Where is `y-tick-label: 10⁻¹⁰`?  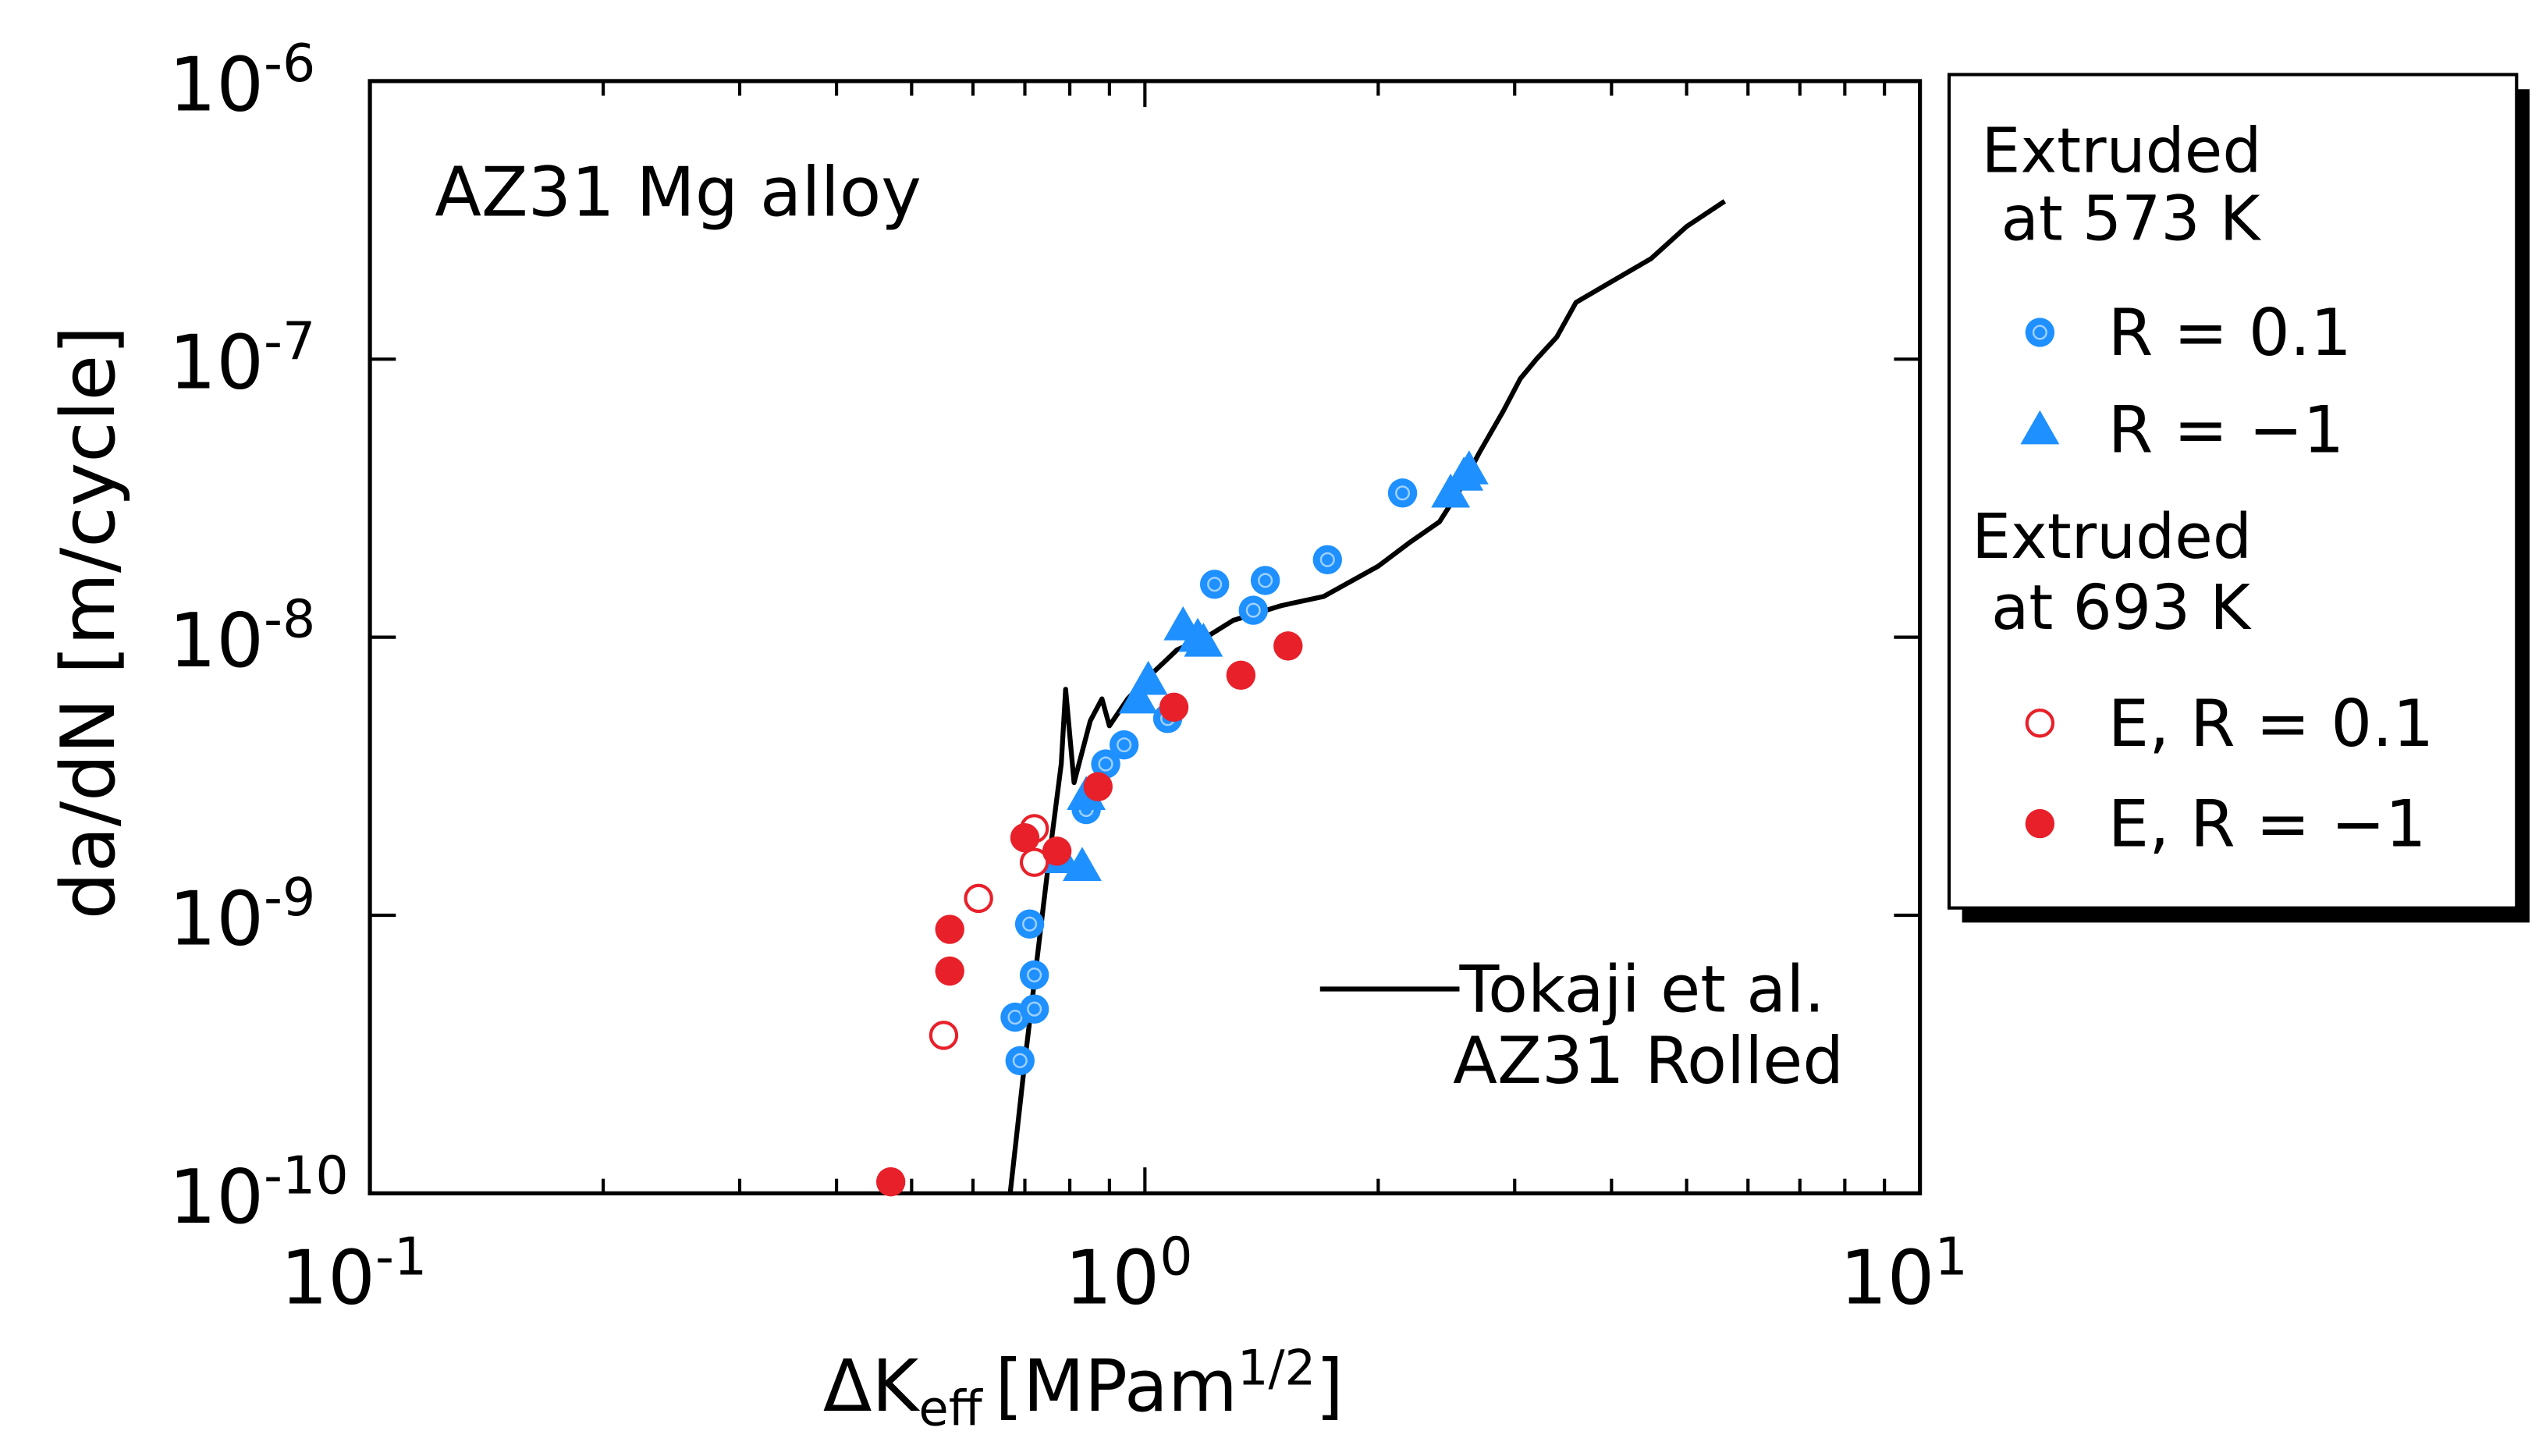 y-tick-label: 10⁻¹⁰ is located at coordinates (258, 1193).